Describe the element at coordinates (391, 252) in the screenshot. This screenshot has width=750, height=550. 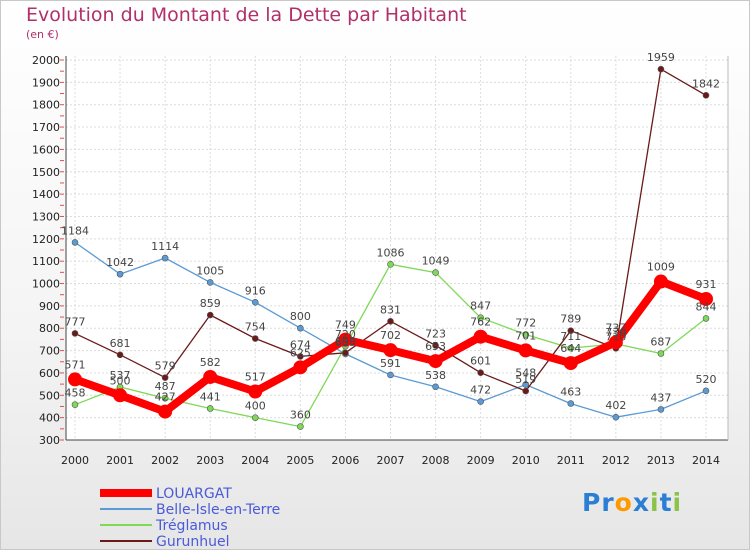
I see `data-label: 1086` at that location.